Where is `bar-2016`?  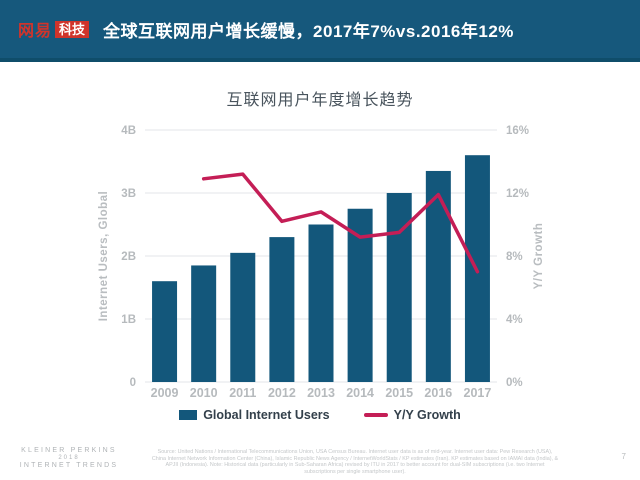
bar-2016 is located at coordinates (438, 276).